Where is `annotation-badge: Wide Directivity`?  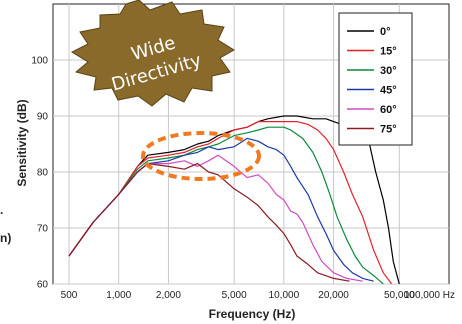 annotation-badge: Wide Directivity is located at coordinates (152, 53).